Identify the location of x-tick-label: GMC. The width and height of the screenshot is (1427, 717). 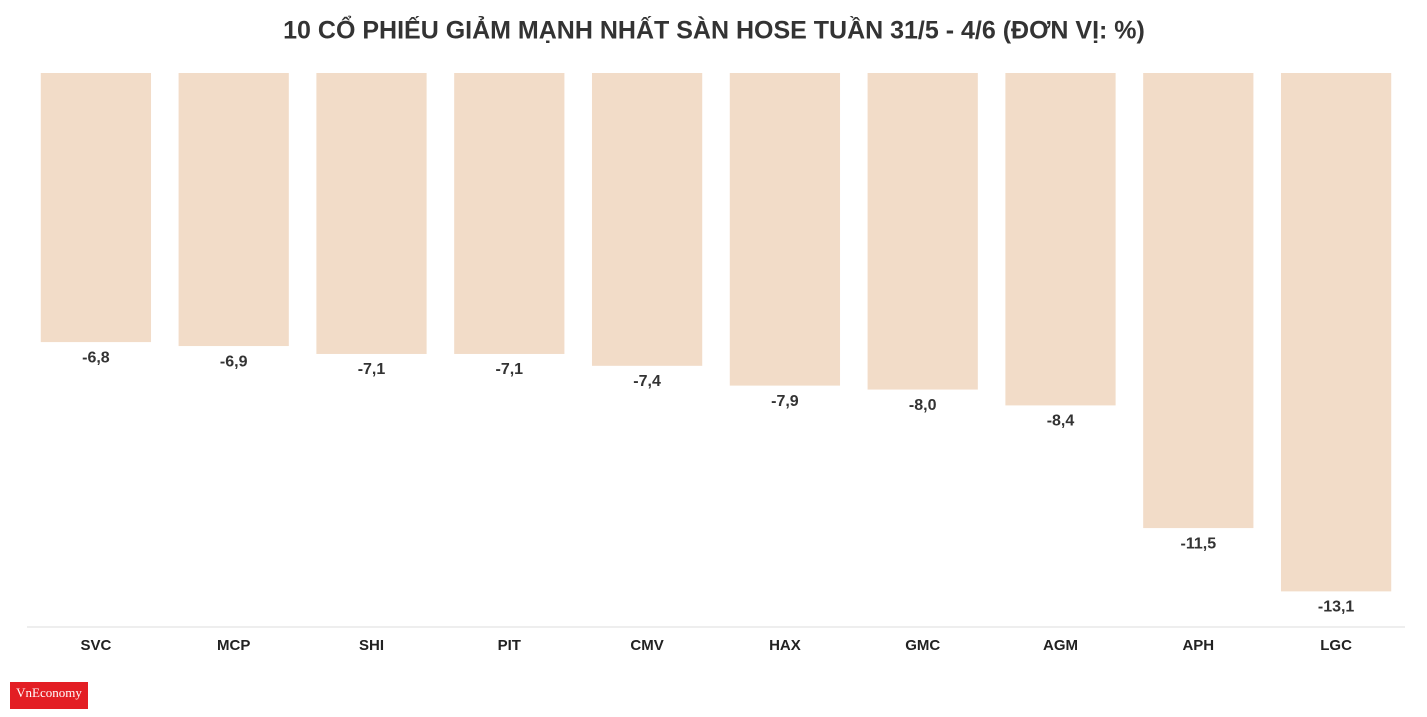
(922, 645).